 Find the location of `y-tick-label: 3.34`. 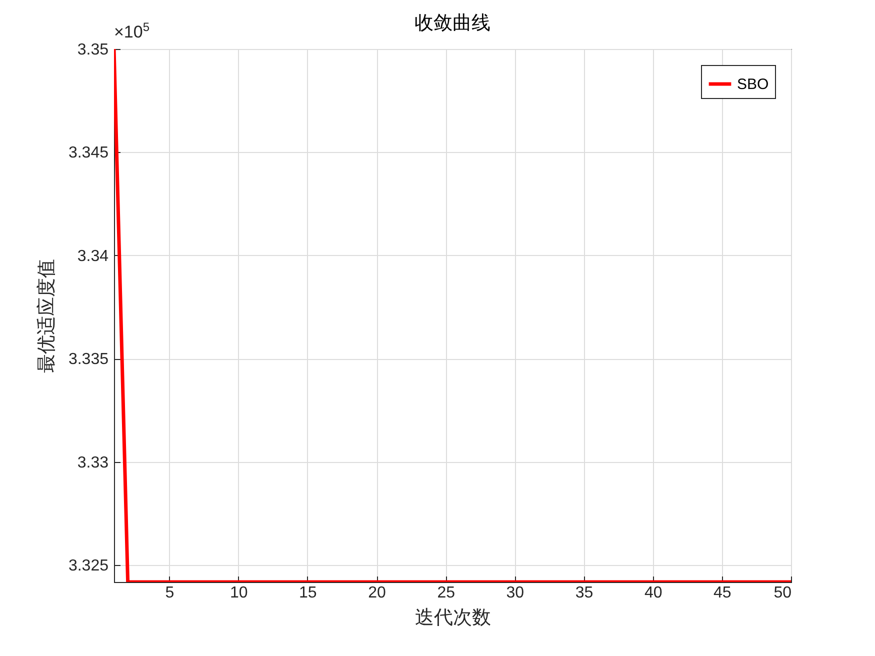

y-tick-label: 3.34 is located at coordinates (93, 256).